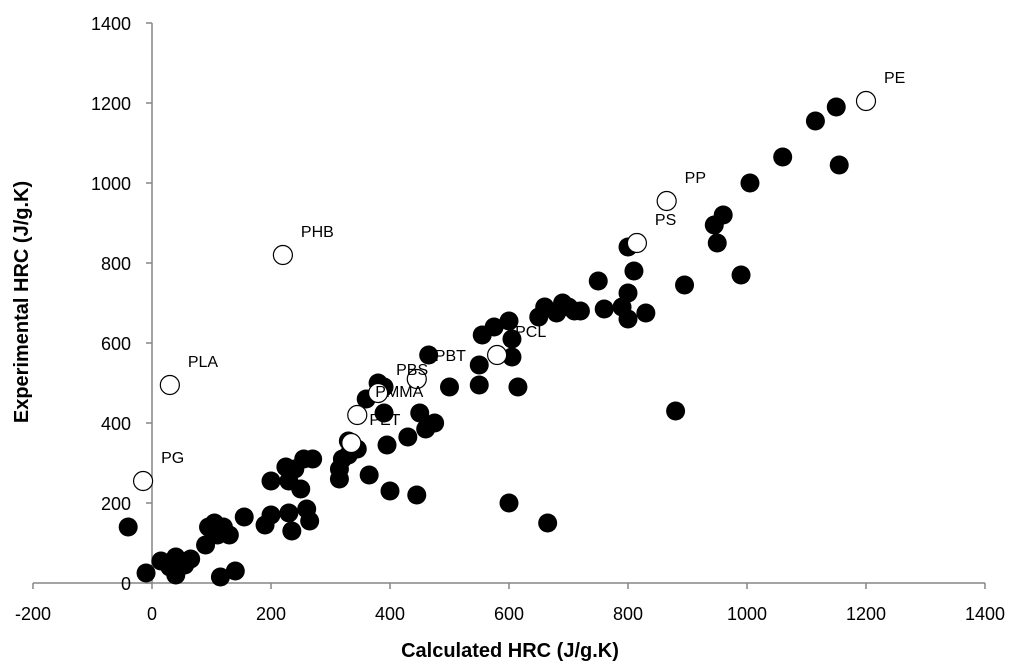 This screenshot has width=1013, height=664. Describe the element at coordinates (203, 362) in the screenshot. I see `point-label: PLA` at that location.